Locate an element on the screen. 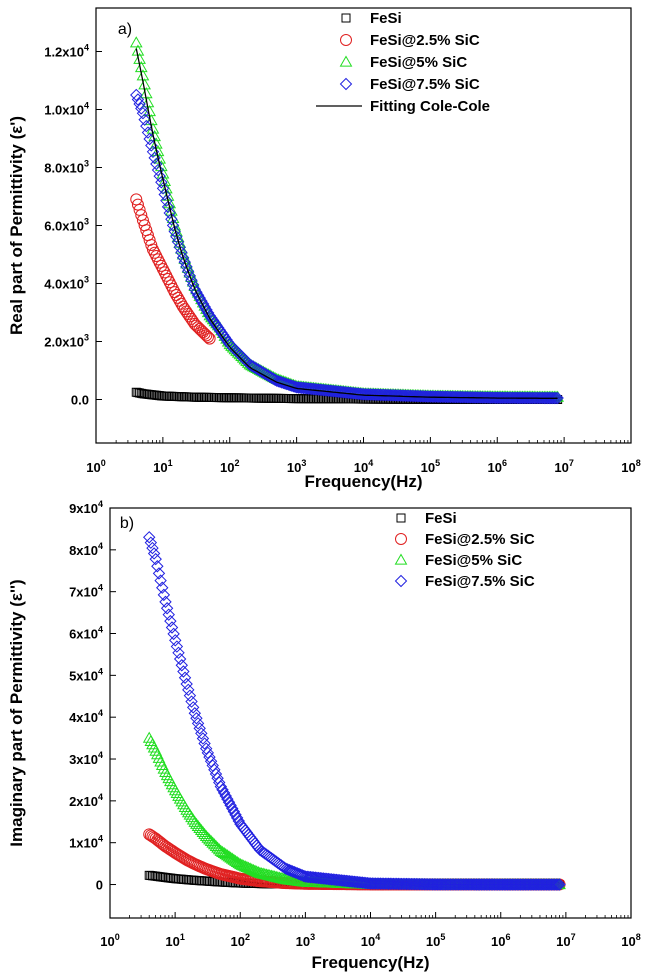 The height and width of the screenshot is (975, 647). x-axis-label: Frequency(Hz) is located at coordinates (363, 481).